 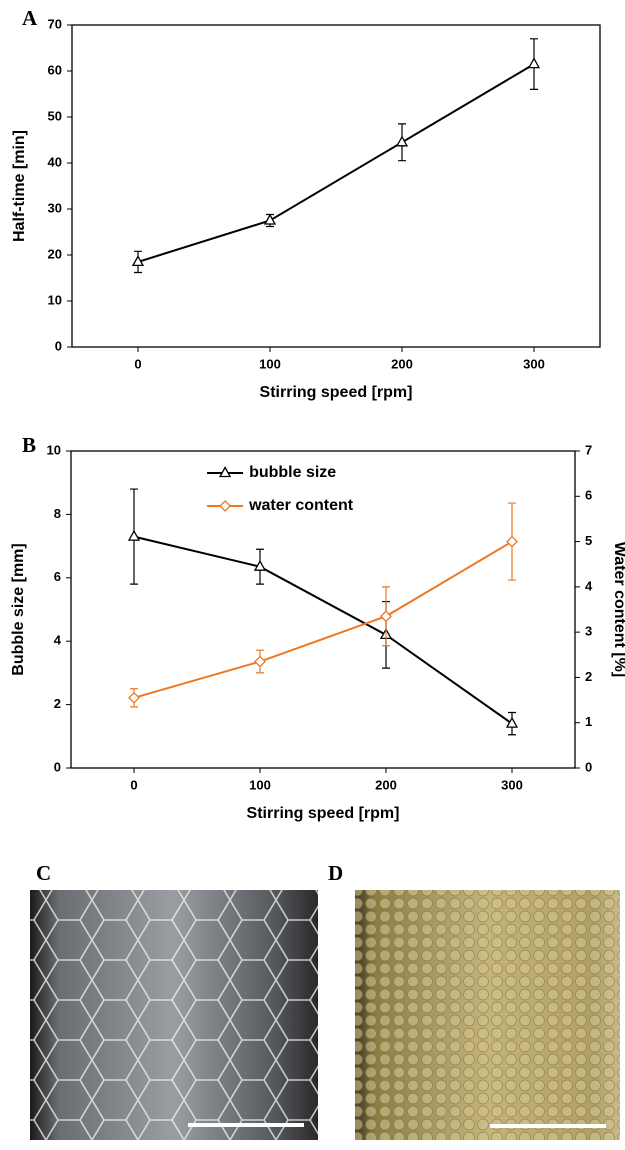 I want to click on photo-c, so click(x=174, y=1015).